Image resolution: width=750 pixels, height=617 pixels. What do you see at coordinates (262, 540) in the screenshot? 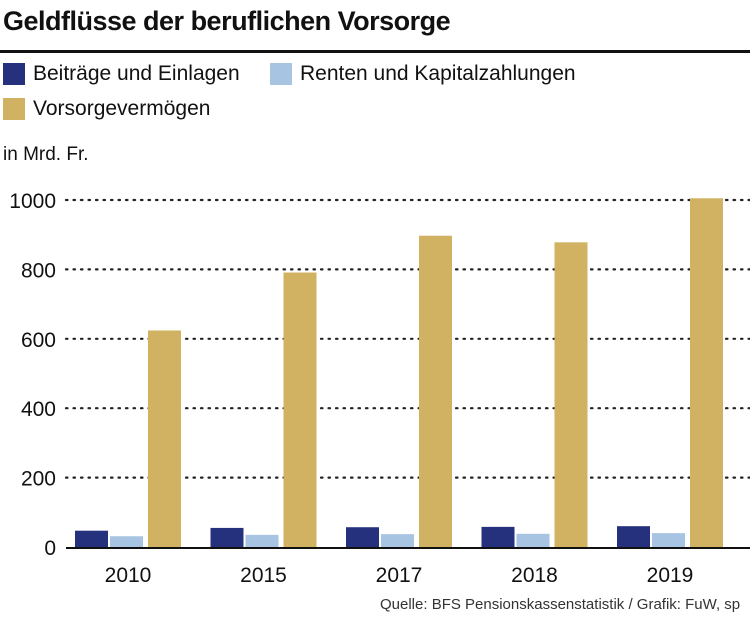
I see `bar-2015-renten` at bounding box center [262, 540].